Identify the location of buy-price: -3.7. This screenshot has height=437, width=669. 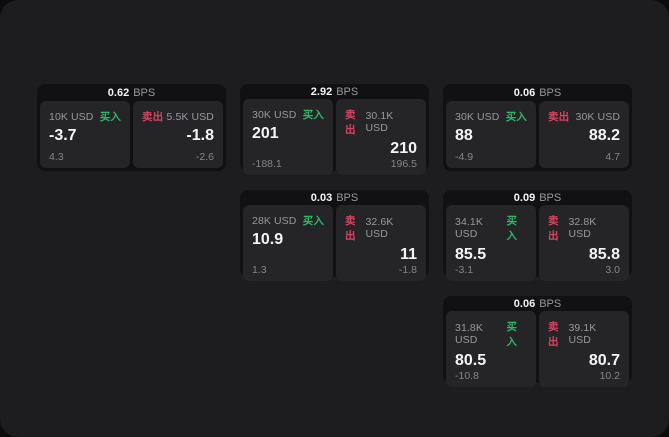
(63, 135).